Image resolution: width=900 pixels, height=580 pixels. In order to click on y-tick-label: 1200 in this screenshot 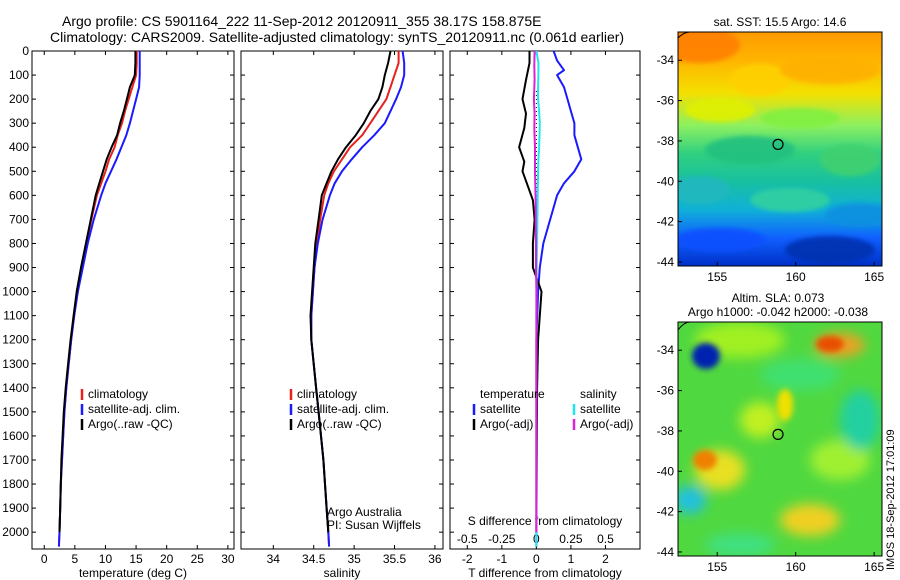, I will do `click(15, 340)`.